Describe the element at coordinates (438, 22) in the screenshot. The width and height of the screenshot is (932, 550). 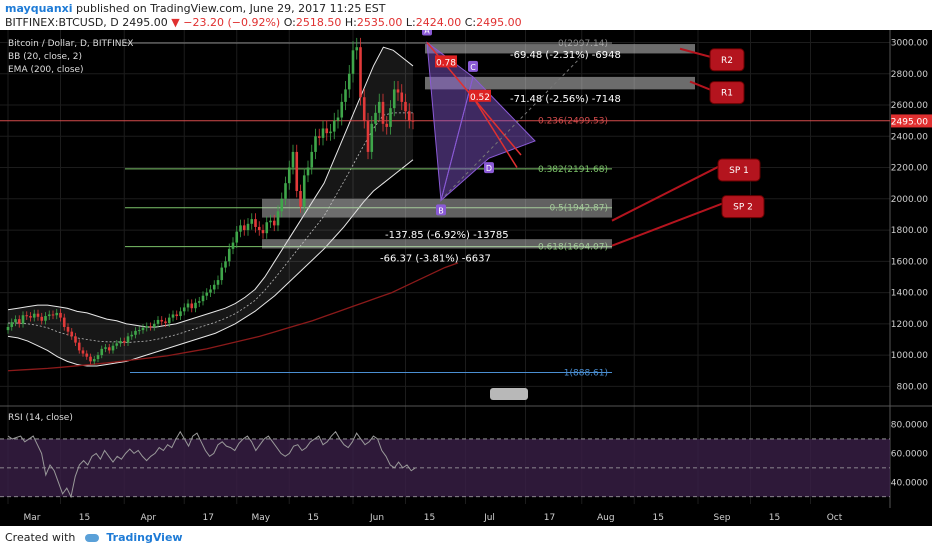
I see `low-value: 2424.00` at that location.